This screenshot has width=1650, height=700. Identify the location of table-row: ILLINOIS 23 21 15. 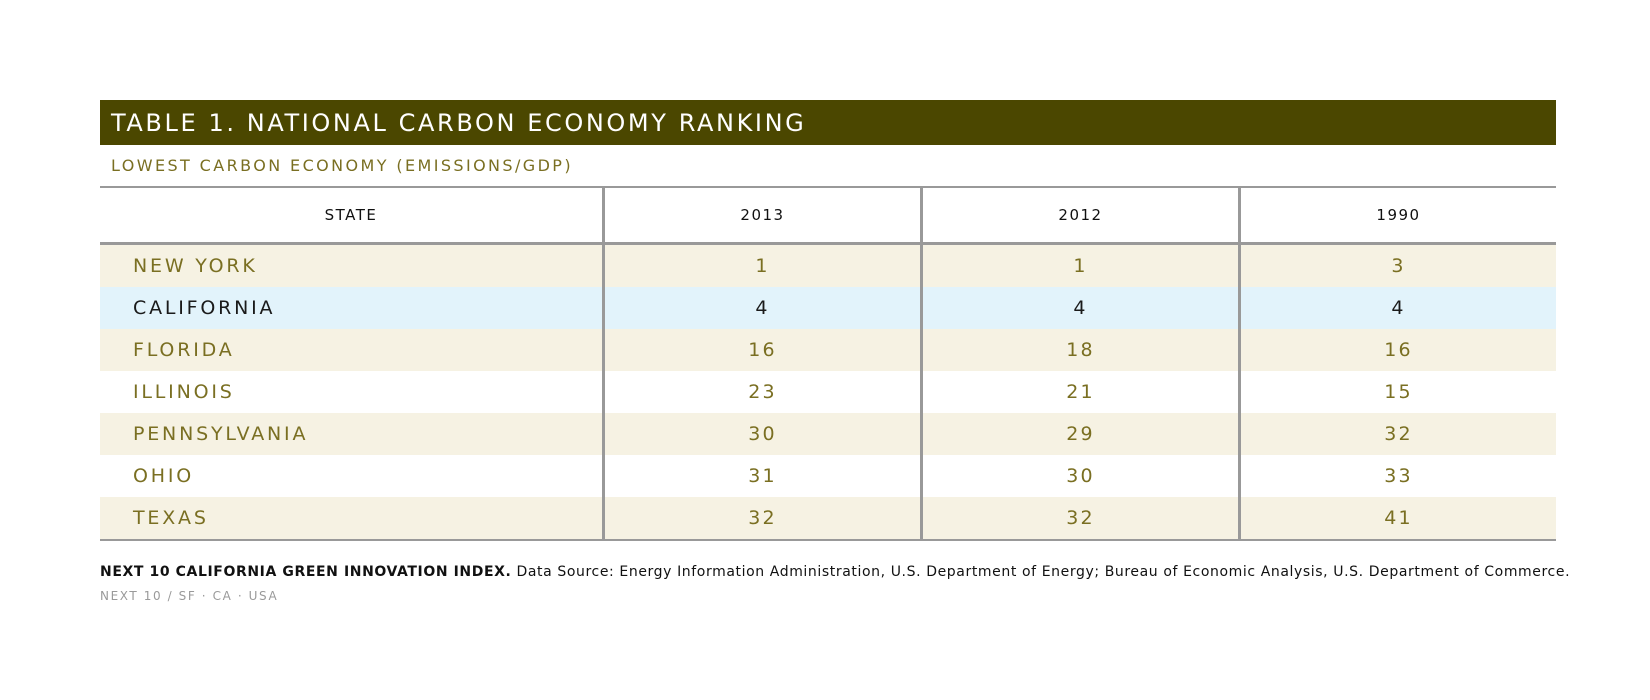
(828, 392).